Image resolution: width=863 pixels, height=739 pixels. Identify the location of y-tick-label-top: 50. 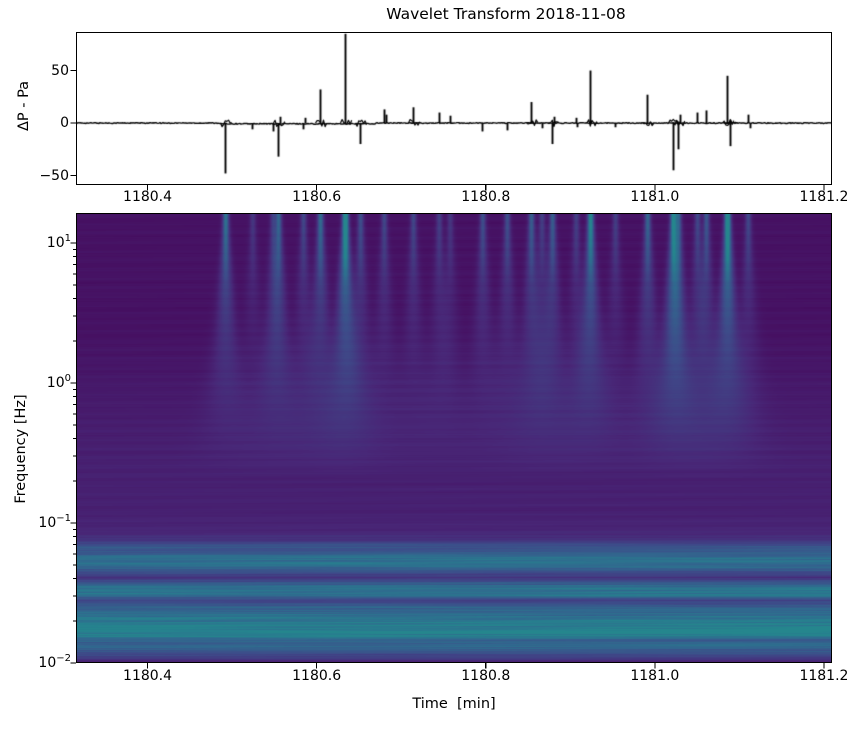
(60, 70).